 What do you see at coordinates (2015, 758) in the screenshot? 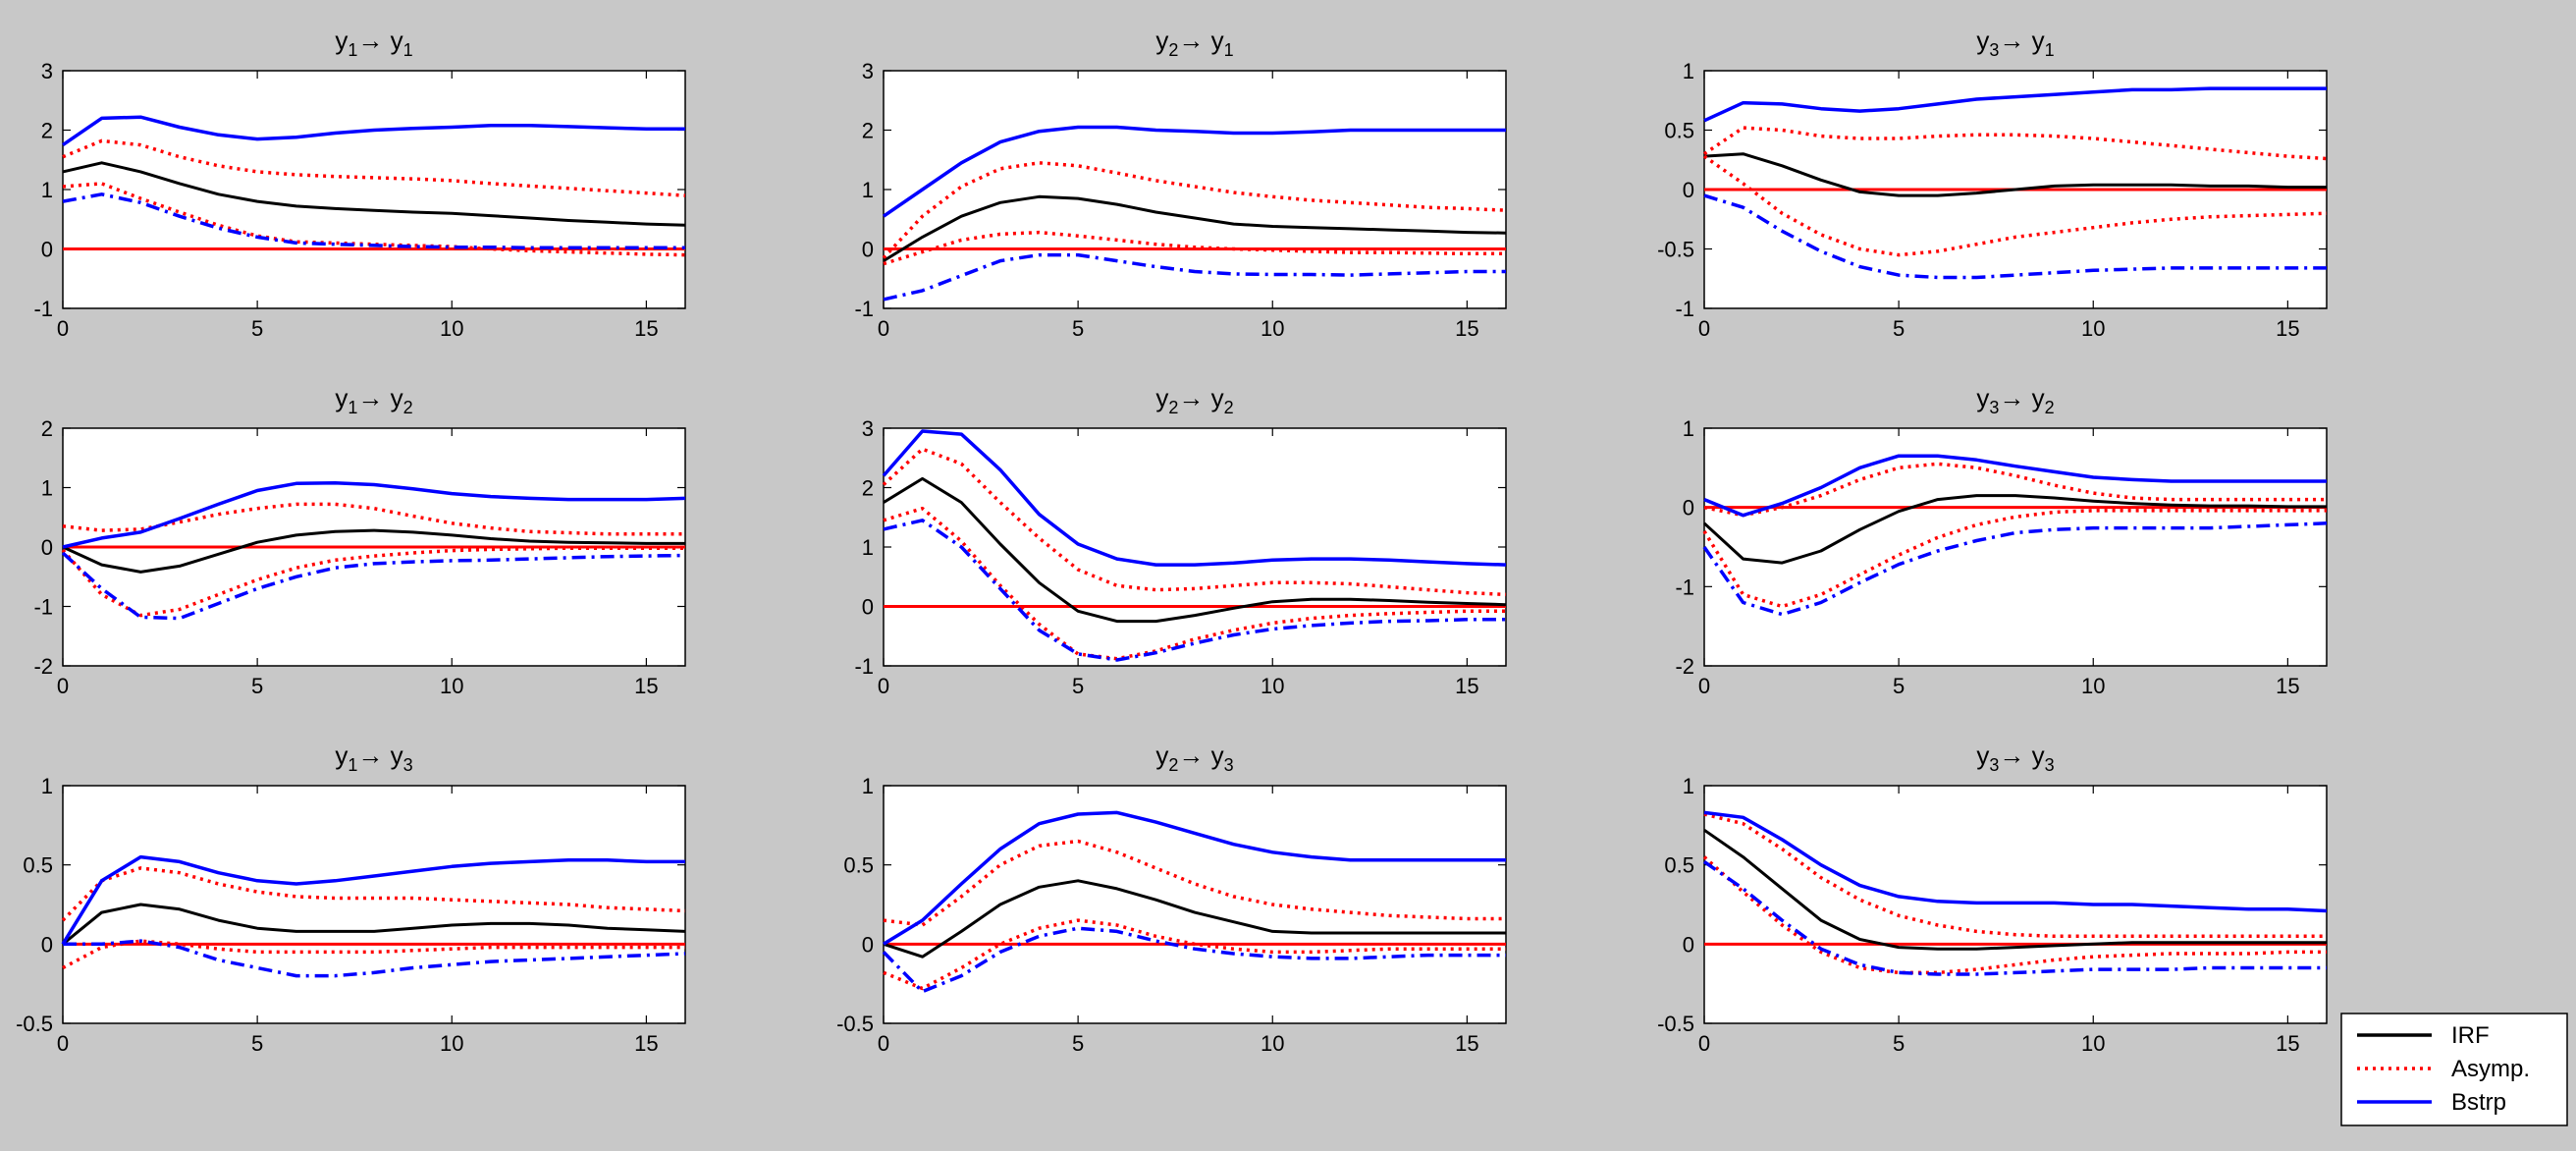
I see `panel-title: y3→ y3` at bounding box center [2015, 758].